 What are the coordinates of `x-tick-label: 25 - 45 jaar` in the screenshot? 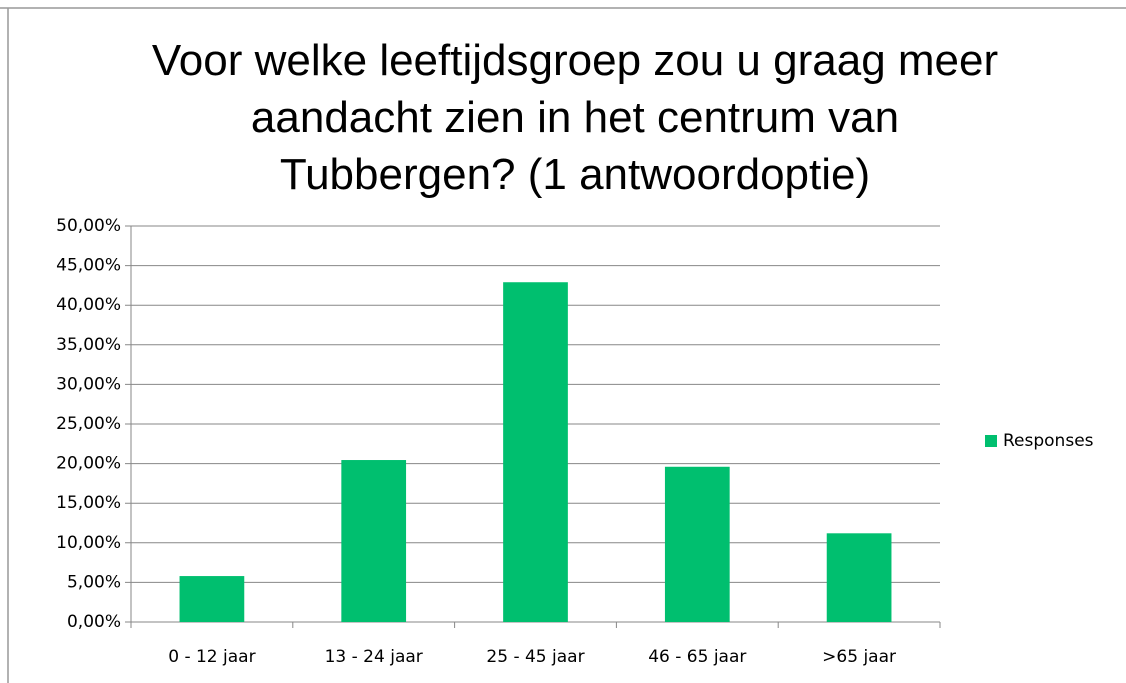 It's located at (535, 657).